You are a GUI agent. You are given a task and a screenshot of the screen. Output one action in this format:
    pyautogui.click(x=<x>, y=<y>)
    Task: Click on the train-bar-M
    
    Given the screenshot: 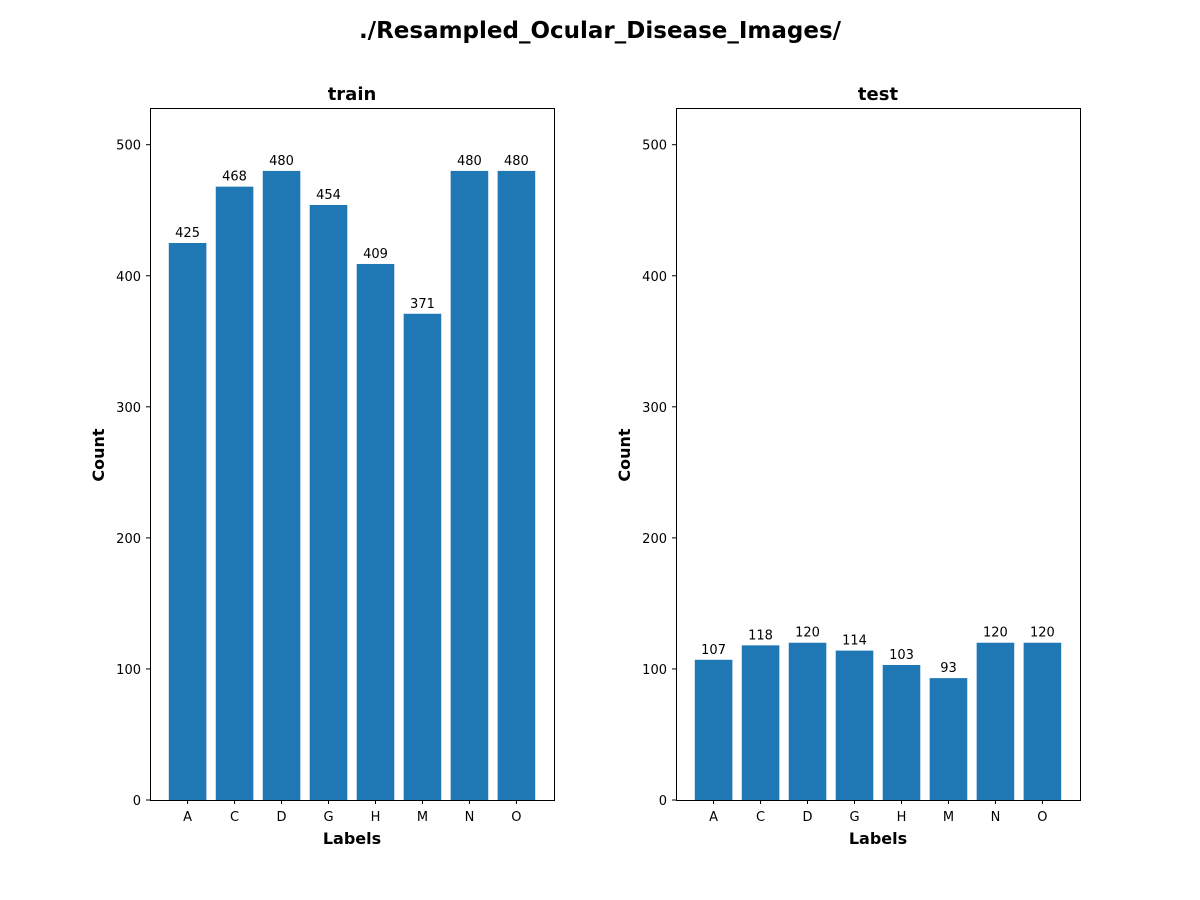 What is the action you would take?
    pyautogui.click(x=422, y=556)
    